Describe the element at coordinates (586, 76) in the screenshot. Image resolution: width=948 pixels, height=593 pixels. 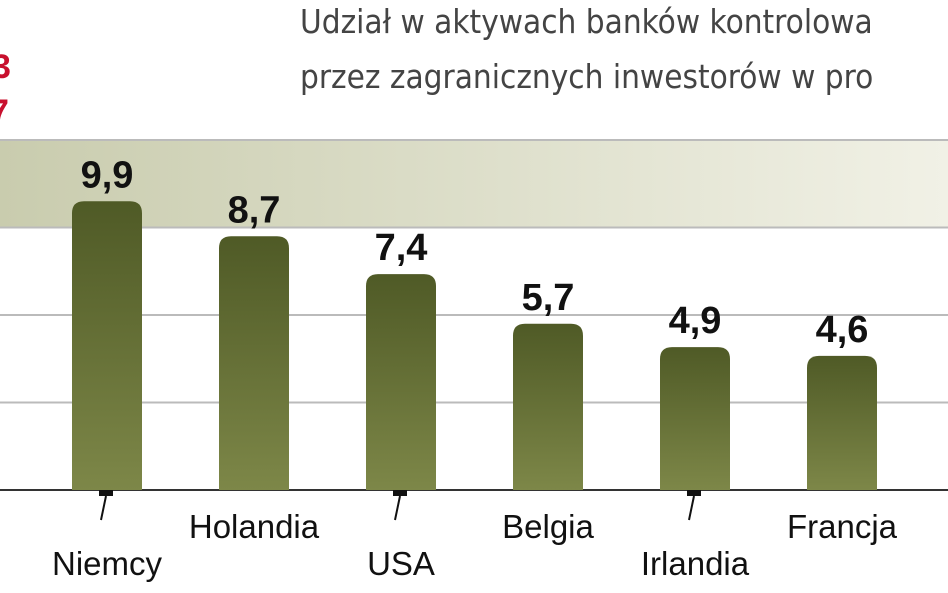
I see `title-line: przez zagranicznych inwestorów w pro` at that location.